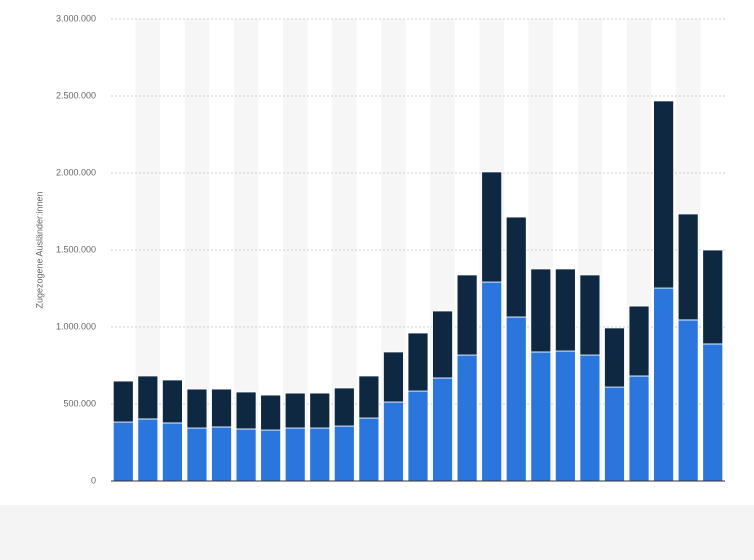  Describe the element at coordinates (39, 249) in the screenshot. I see `y-axis-label: Zugezogene Ausländer:innen` at that location.